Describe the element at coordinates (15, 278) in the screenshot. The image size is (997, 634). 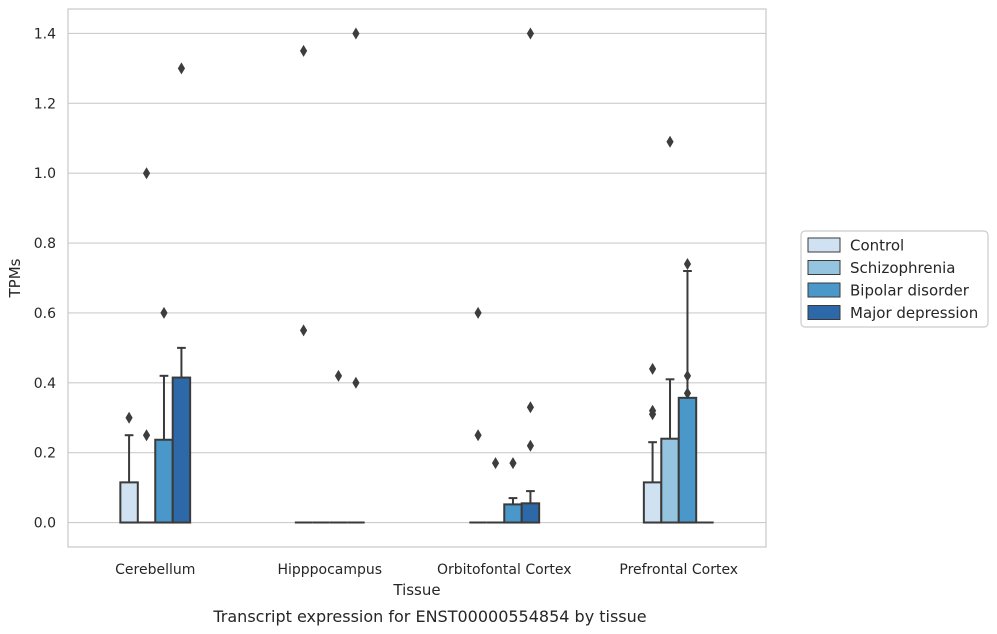
I see `y-axis-title: TPMs` at that location.